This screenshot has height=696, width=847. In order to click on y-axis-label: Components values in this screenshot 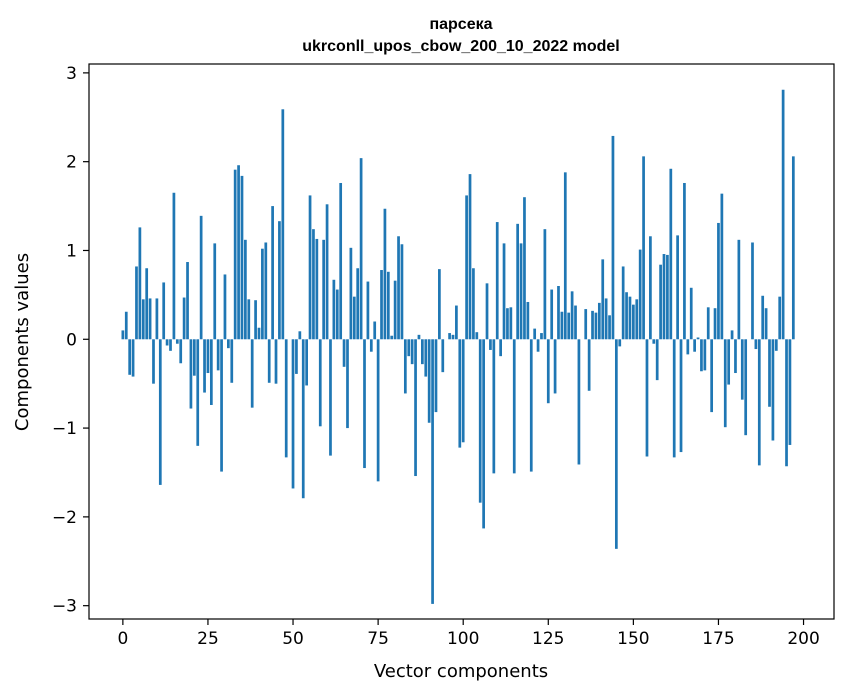, I will do `click(22, 342)`.